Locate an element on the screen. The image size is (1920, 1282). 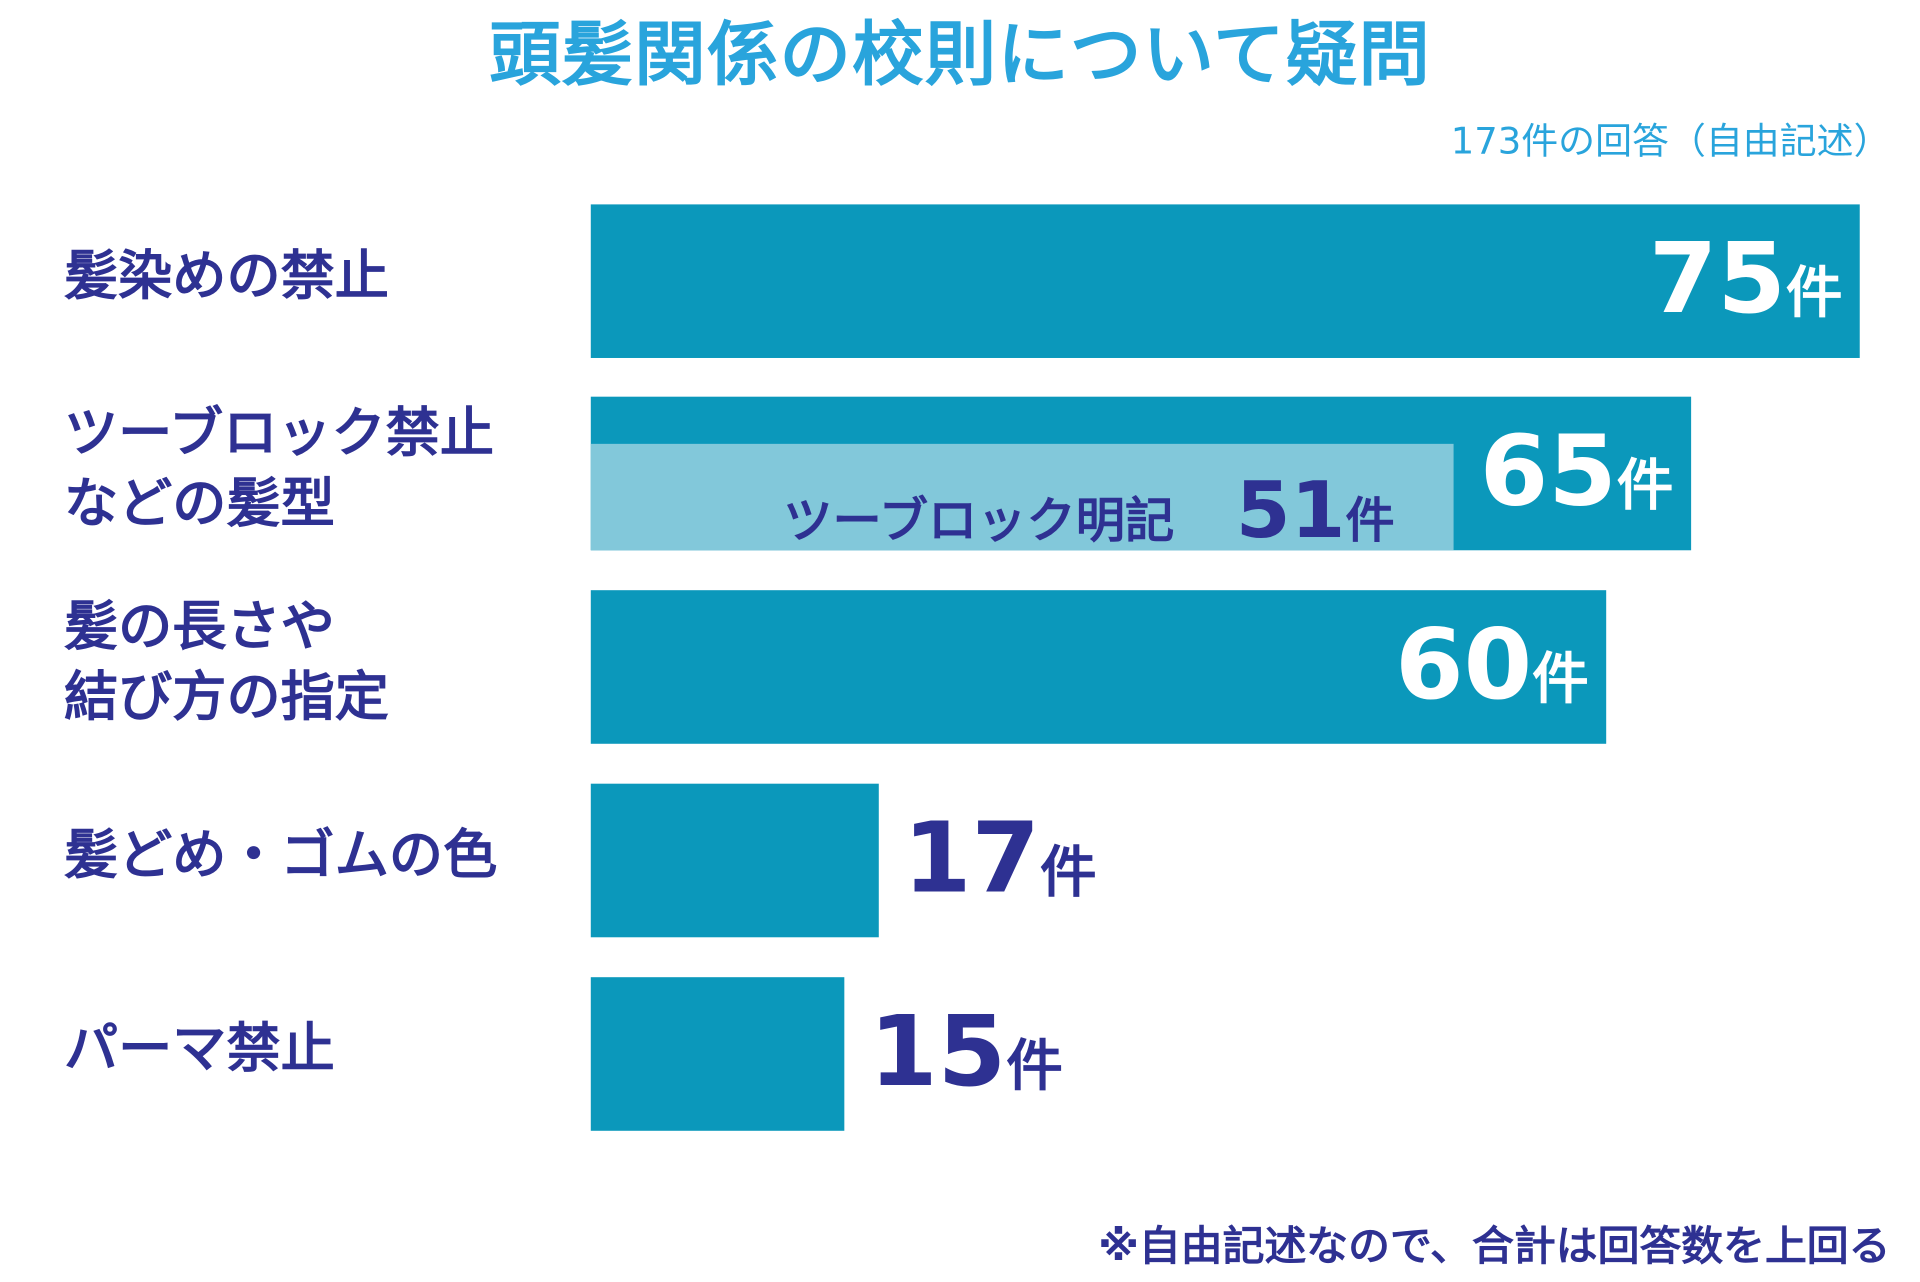
chart-subtitle: 173件の回答（自由記述） is located at coordinates (1670, 142).